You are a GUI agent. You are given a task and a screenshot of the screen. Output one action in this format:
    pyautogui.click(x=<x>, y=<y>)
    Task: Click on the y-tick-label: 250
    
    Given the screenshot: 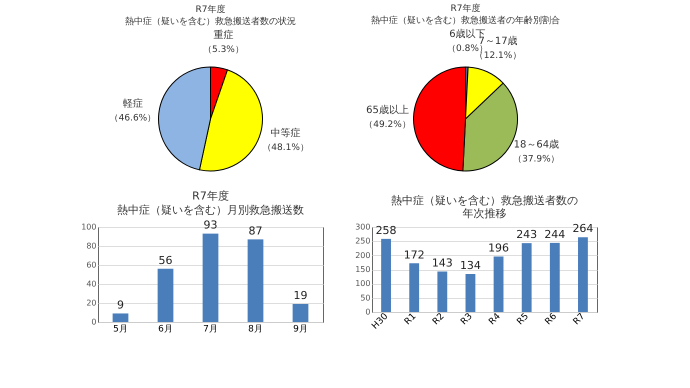 What is the action you would take?
    pyautogui.click(x=362, y=241)
    